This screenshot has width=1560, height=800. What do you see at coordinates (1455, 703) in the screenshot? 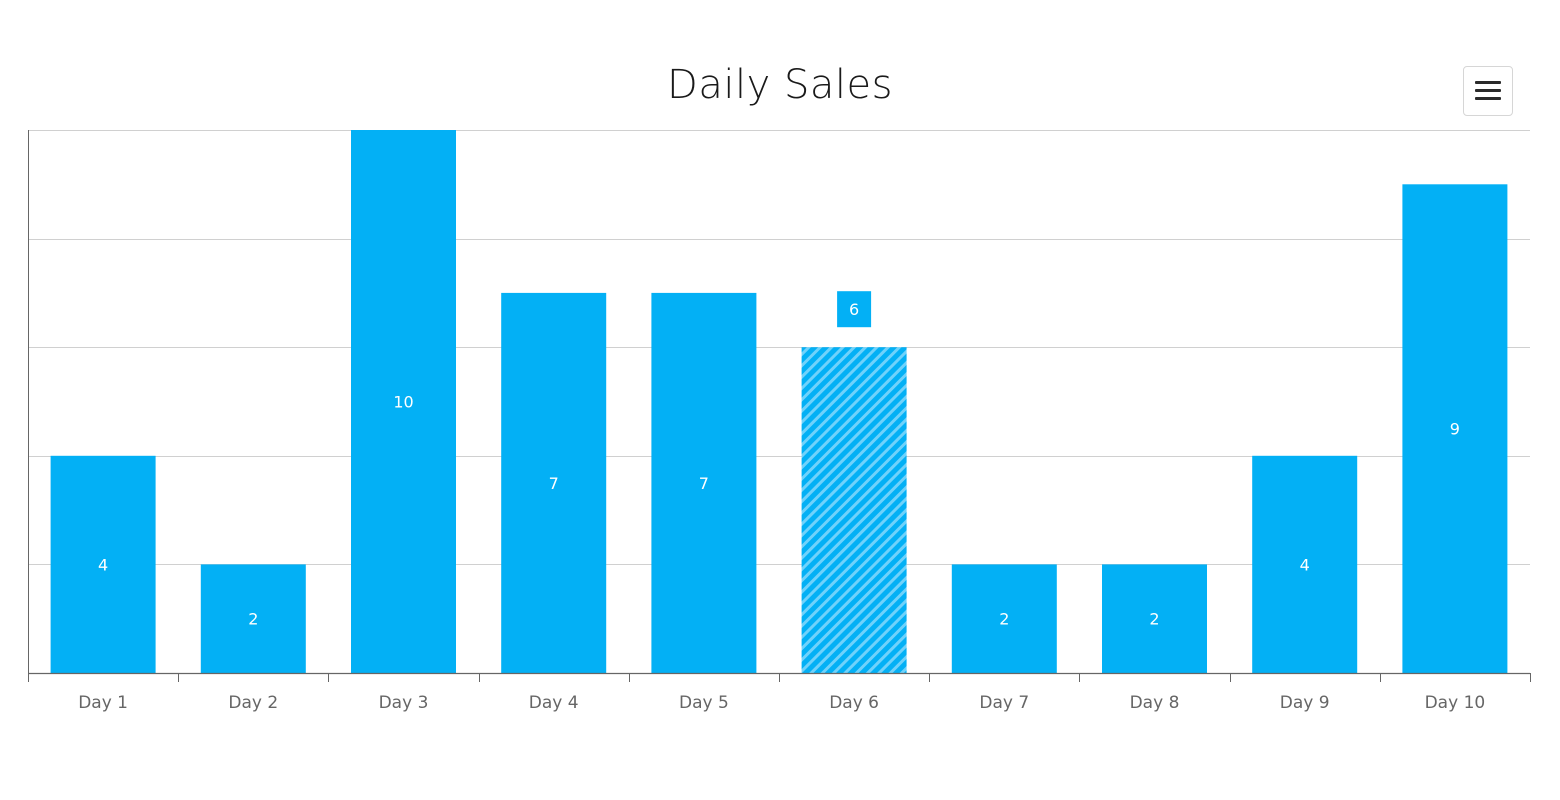
I see `x-tick-label: Day 10` at bounding box center [1455, 703].